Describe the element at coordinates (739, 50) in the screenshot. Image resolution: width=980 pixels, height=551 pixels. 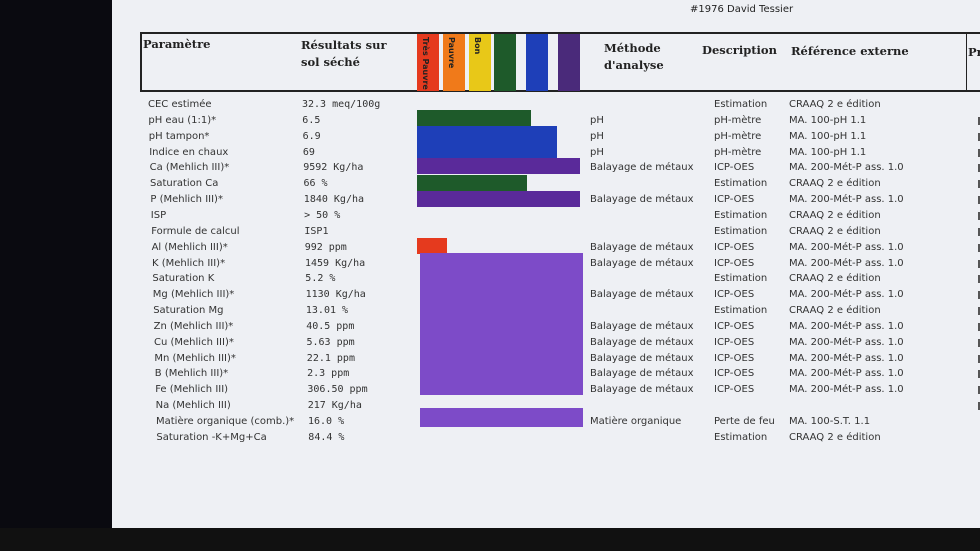
I see `header-description: Description` at that location.